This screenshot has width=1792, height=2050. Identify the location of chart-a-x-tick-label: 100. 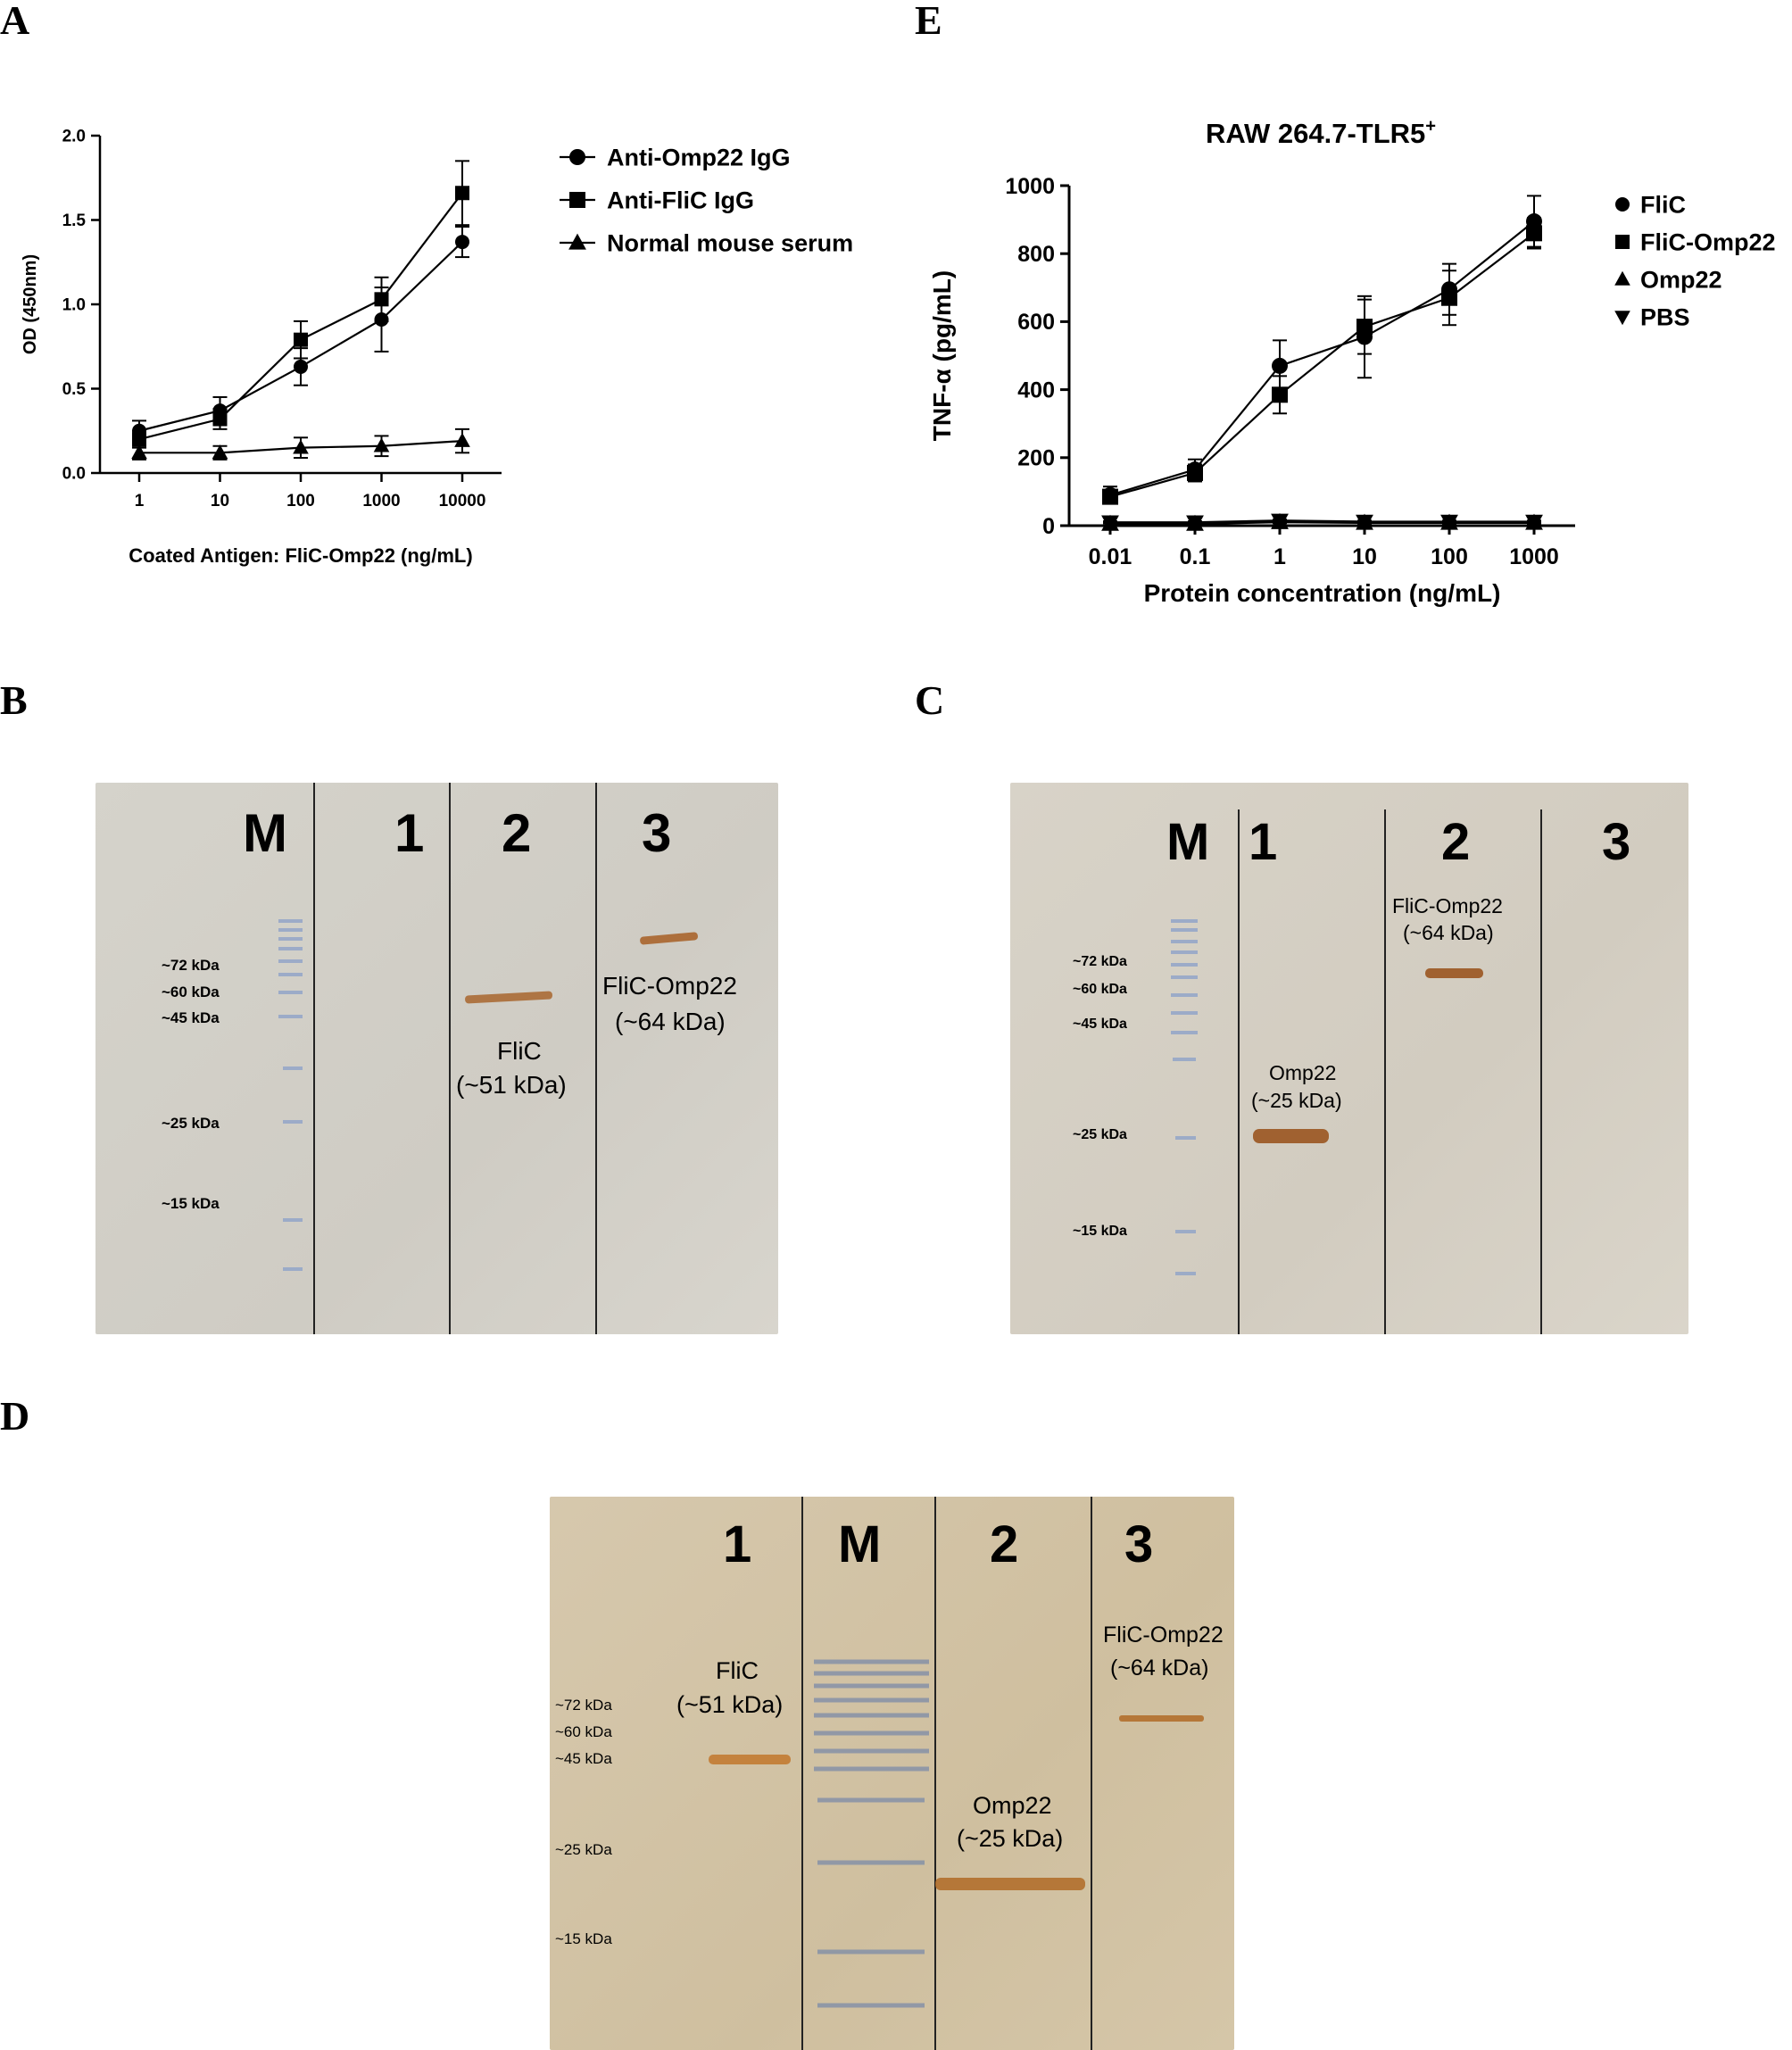
(300, 501).